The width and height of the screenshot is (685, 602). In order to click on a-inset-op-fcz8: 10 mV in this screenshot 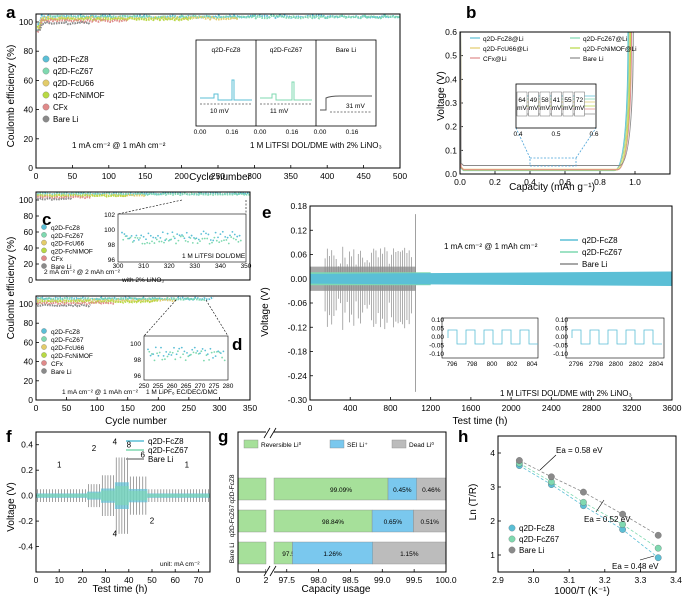, I will do `click(219, 111)`.